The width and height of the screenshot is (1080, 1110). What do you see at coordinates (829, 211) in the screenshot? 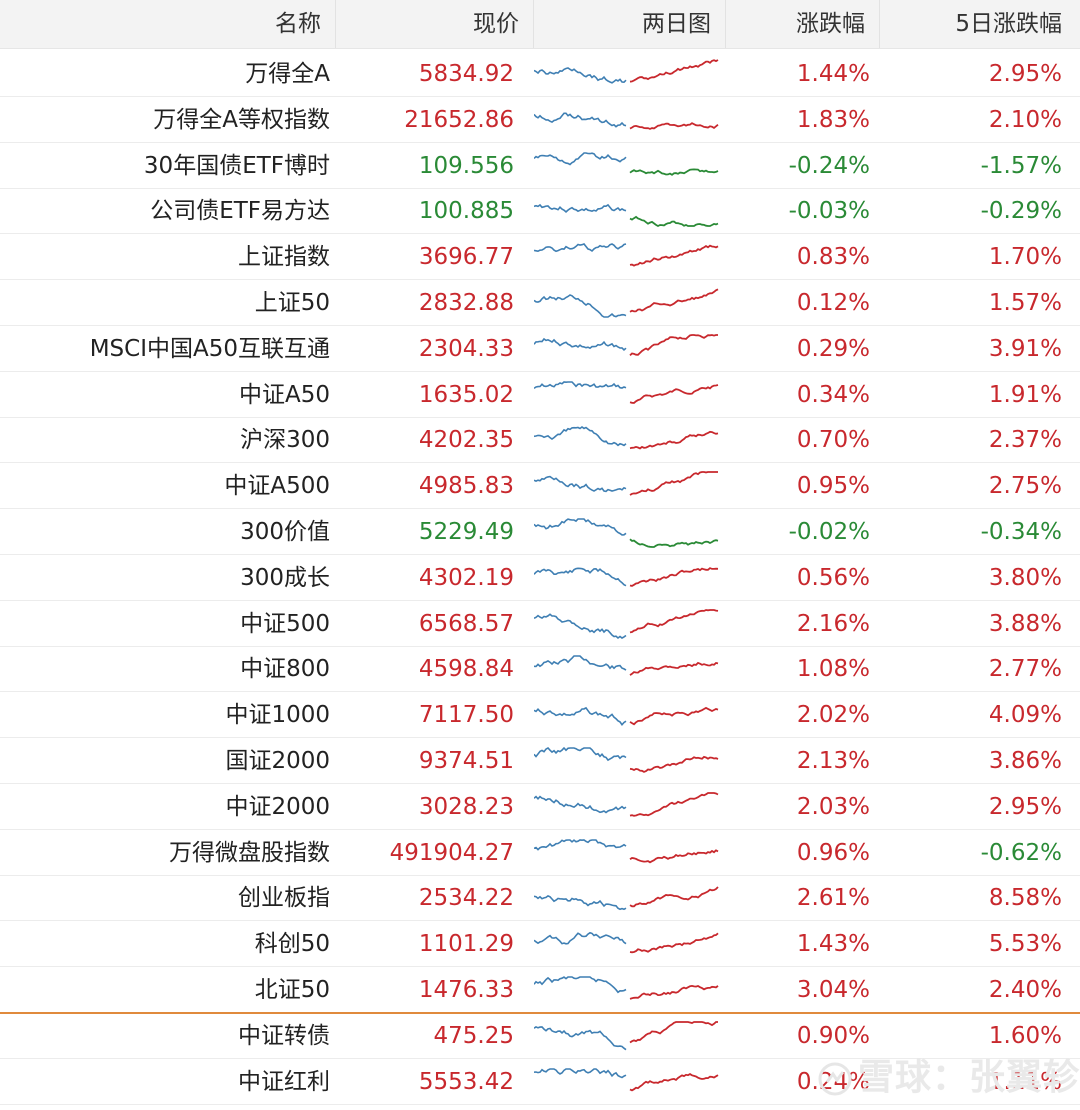
I see `change-percent: -0.03%` at bounding box center [829, 211].